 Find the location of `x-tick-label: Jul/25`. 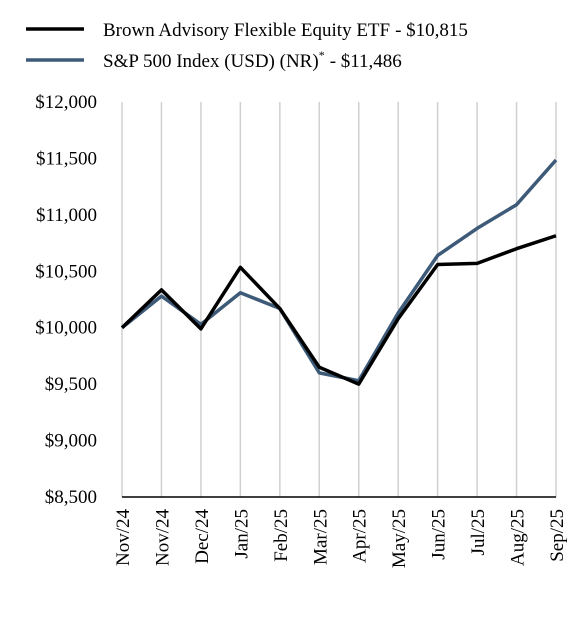

x-tick-label: Jul/25 is located at coordinates (478, 532).